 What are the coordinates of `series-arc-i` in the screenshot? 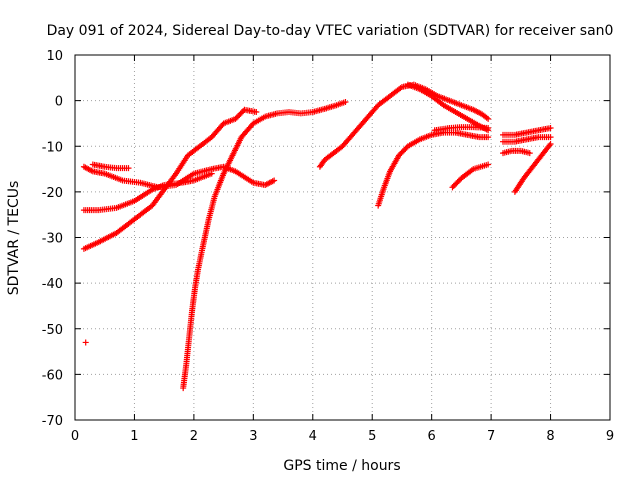 It's located at (433, 169).